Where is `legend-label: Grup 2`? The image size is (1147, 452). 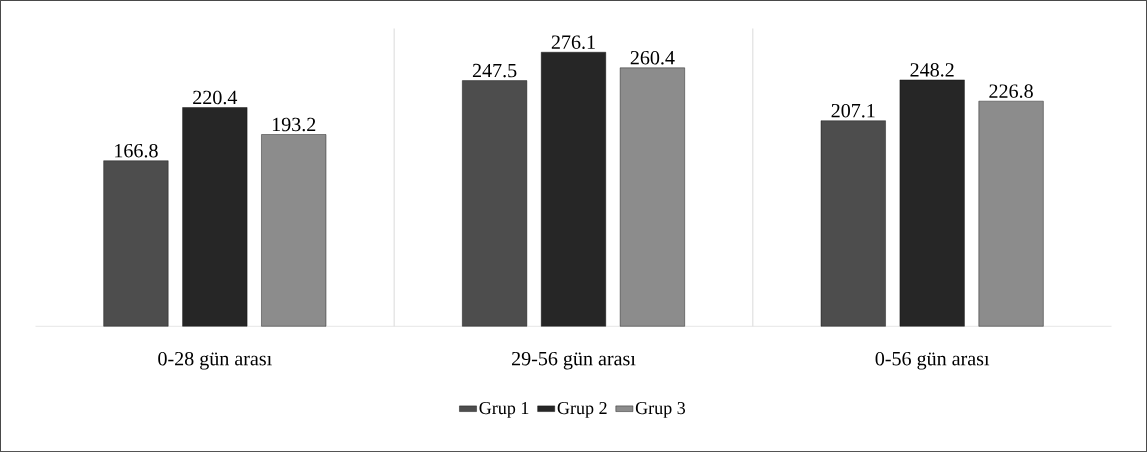 legend-label: Grup 2 is located at coordinates (582, 409).